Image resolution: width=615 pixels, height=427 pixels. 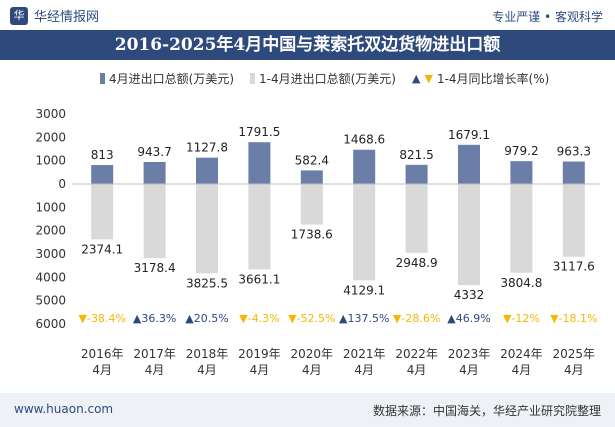 I want to click on legend-swatch-april, so click(x=102, y=78).